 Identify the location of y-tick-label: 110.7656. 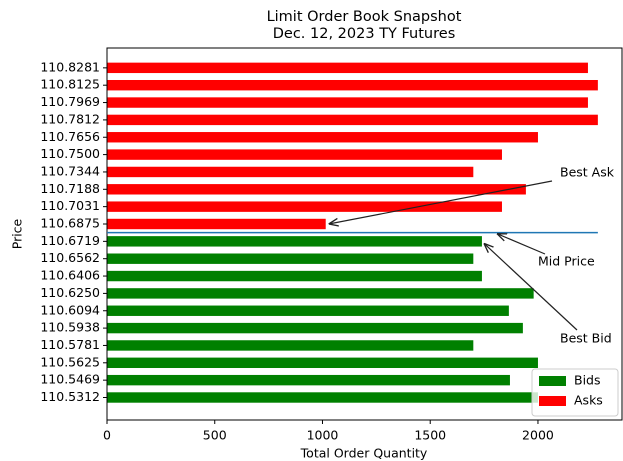
(70, 136).